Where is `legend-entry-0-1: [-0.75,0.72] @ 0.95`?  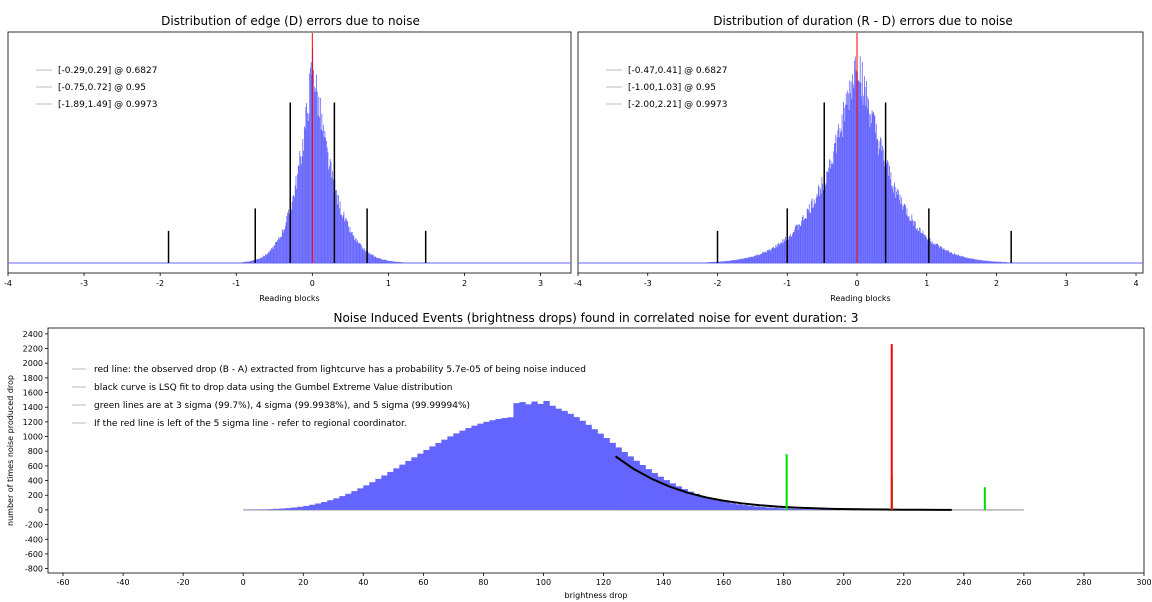 legend-entry-0-1: [-0.75,0.72] @ 0.95 is located at coordinates (102, 88).